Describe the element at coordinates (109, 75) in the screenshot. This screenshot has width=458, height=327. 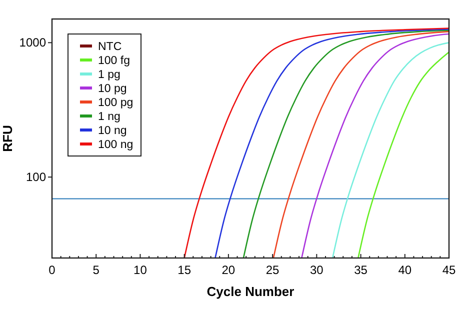
I see `legend-label: 1 pg` at that location.